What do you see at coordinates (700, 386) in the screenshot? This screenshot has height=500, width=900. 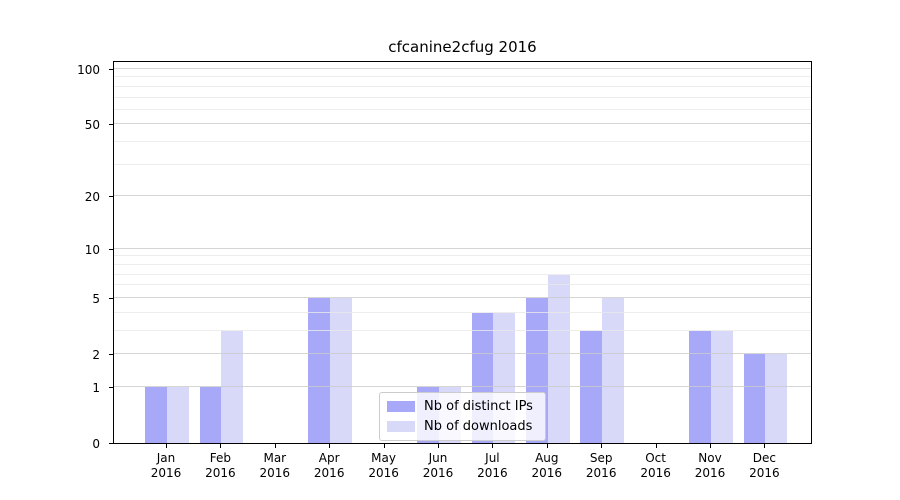 I see `bar-nov-distinct-ips` at bounding box center [700, 386].